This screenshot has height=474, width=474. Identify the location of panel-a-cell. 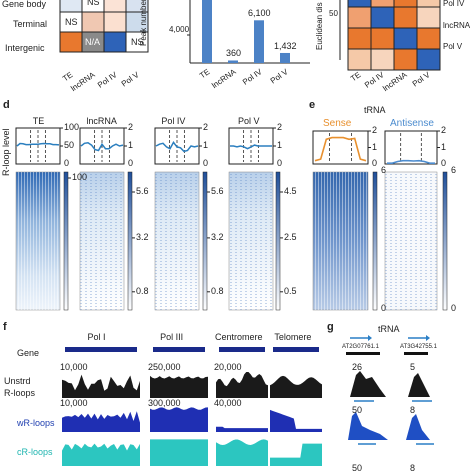
(137, 42).